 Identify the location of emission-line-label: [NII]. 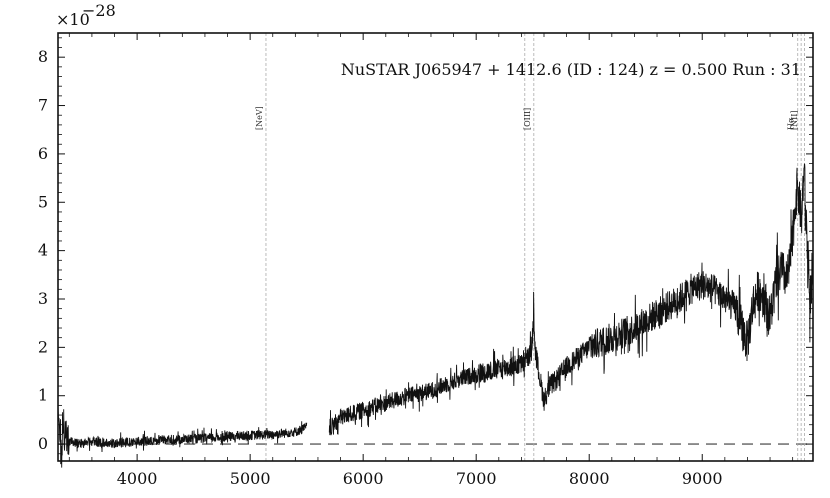
(794, 120).